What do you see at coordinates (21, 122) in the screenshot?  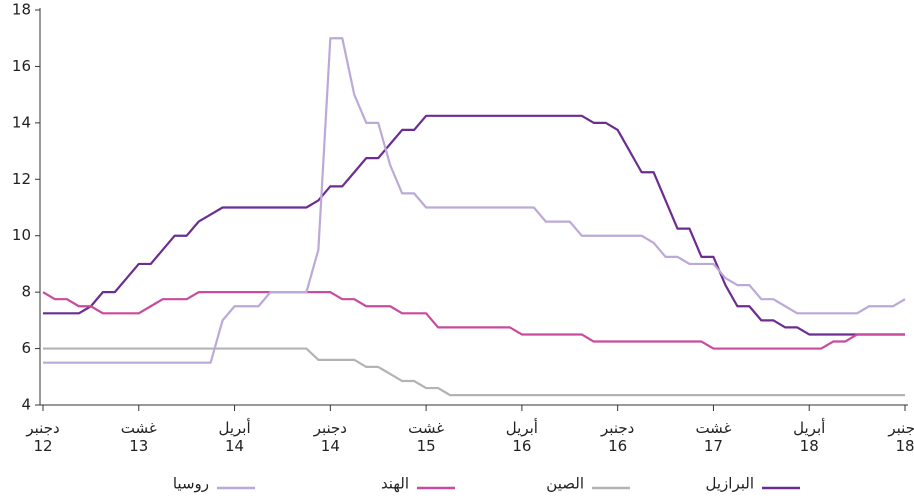 I see `y-tick-label: 14` at bounding box center [21, 122].